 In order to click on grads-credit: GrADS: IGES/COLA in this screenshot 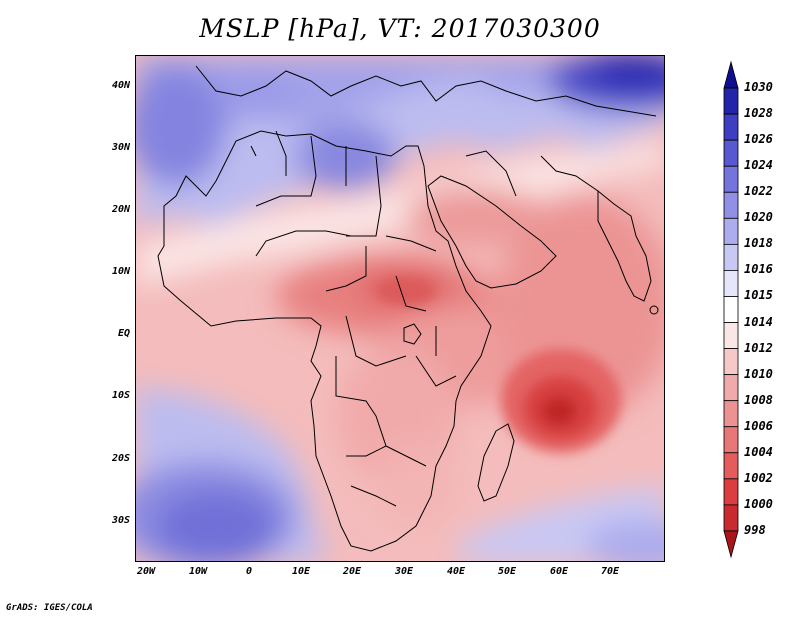, I will do `click(49, 608)`.